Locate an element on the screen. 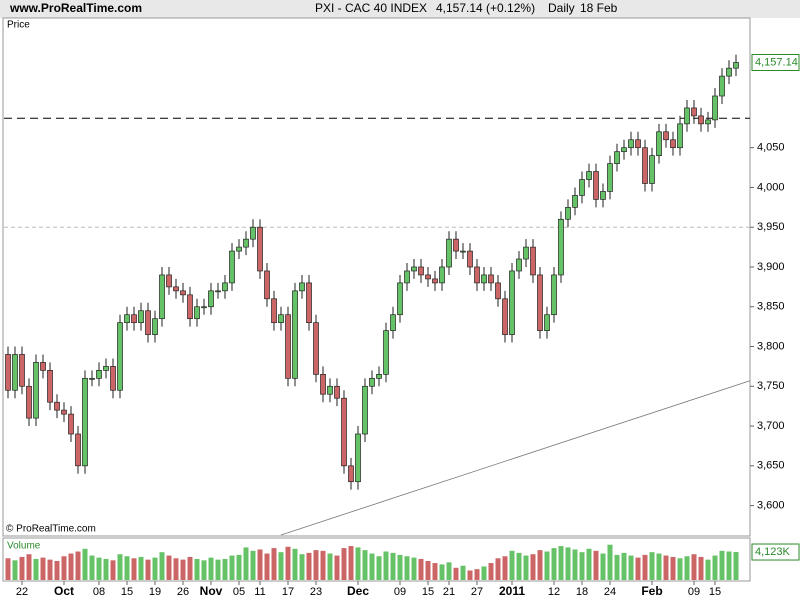 This screenshot has width=800, height=600. x-tick-label: 23 is located at coordinates (316, 592).